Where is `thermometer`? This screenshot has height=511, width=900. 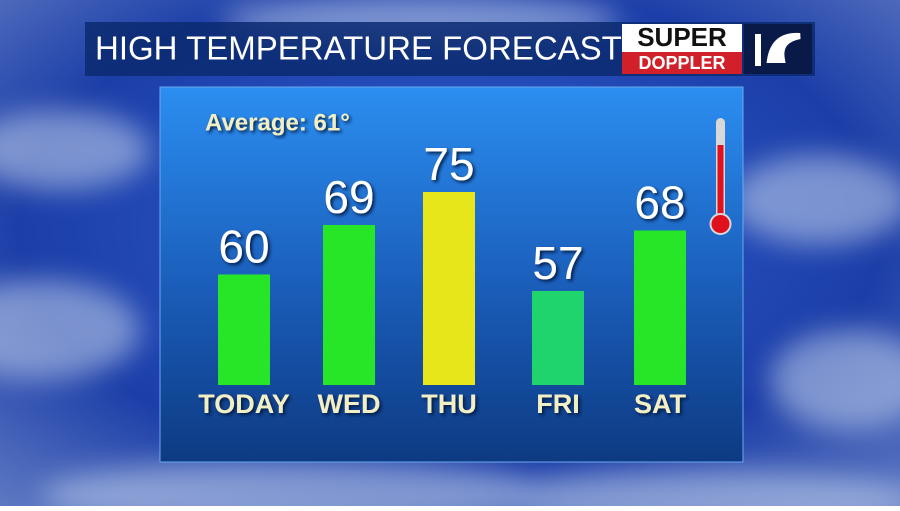
thermometer is located at coordinates (720, 176).